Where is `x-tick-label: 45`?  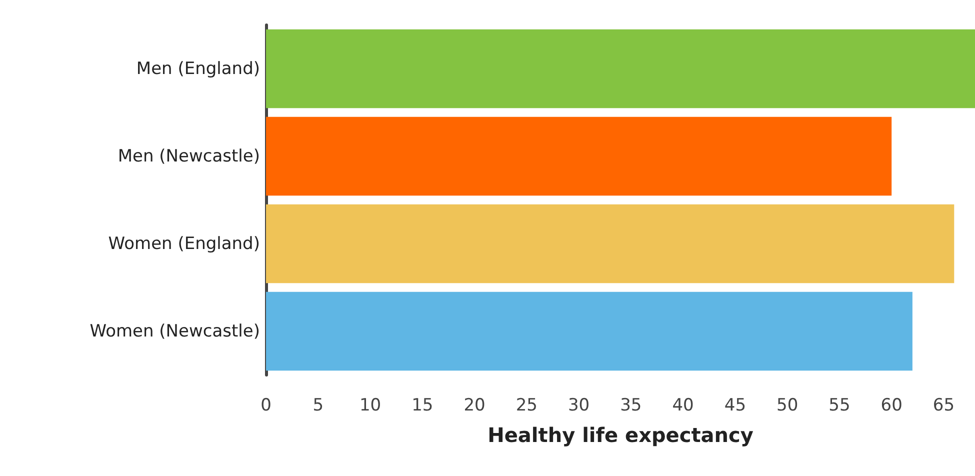 x-tick-label: 45 is located at coordinates (735, 406).